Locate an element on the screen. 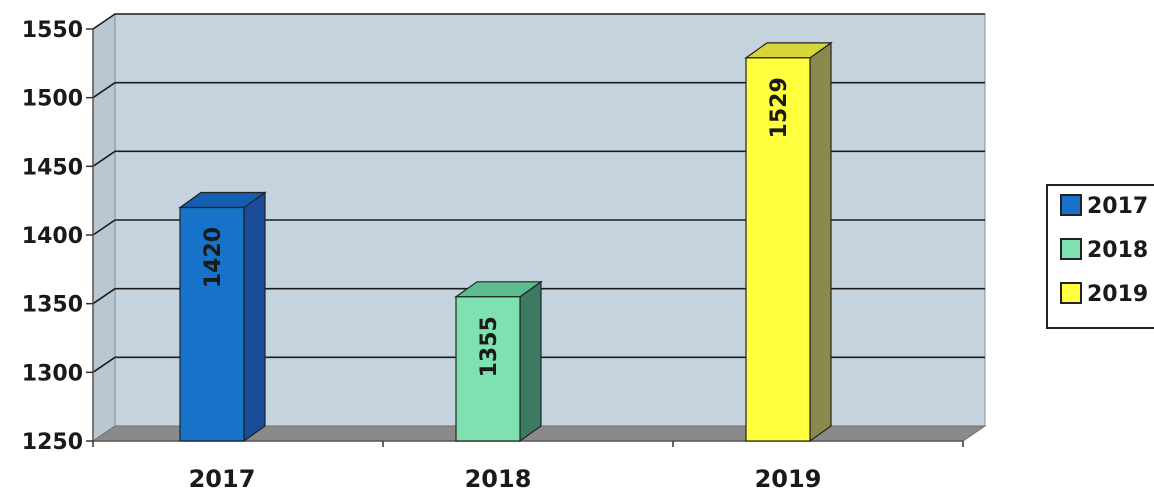 This screenshot has height=495, width=1154. y-tick-label: 1300 is located at coordinates (52, 373).